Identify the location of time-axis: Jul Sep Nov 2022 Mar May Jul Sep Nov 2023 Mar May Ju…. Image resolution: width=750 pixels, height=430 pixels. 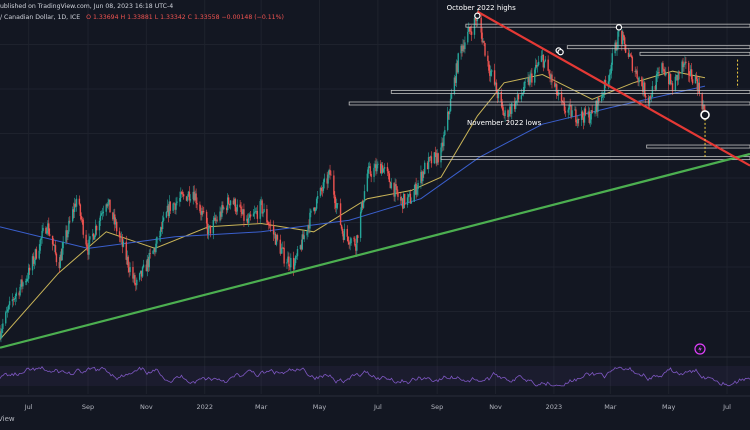
(377, 407).